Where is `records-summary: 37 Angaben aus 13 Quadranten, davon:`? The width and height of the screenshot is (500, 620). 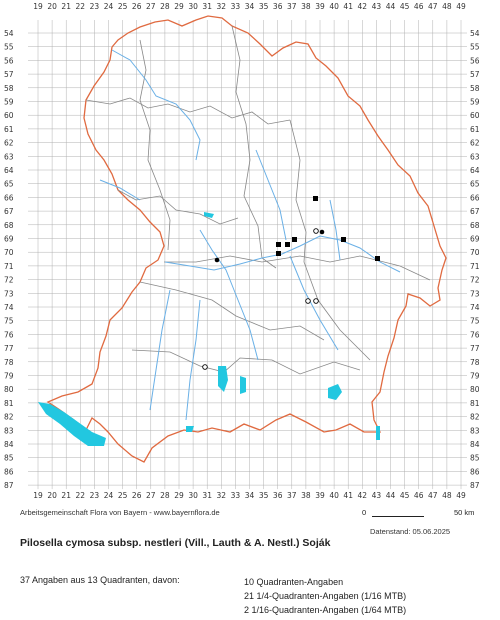 records-summary: 37 Angaben aus 13 Quadranten, davon: is located at coordinates (100, 580).